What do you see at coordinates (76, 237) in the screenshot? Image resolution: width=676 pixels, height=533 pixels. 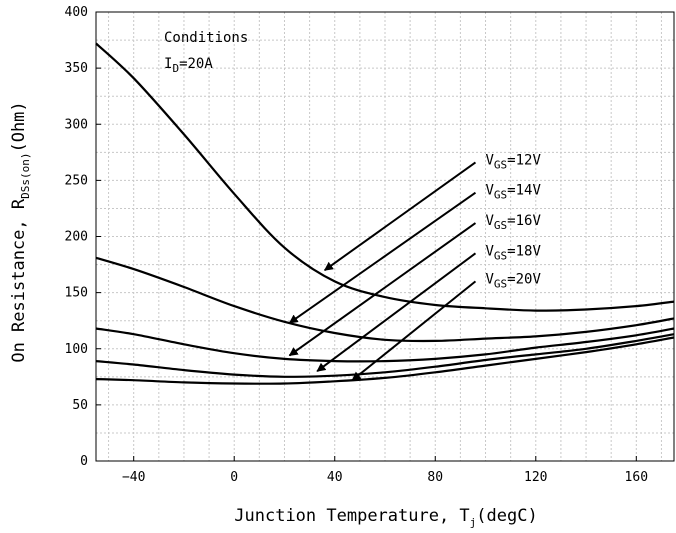 I see `y-tick-label: 200` at bounding box center [76, 237].